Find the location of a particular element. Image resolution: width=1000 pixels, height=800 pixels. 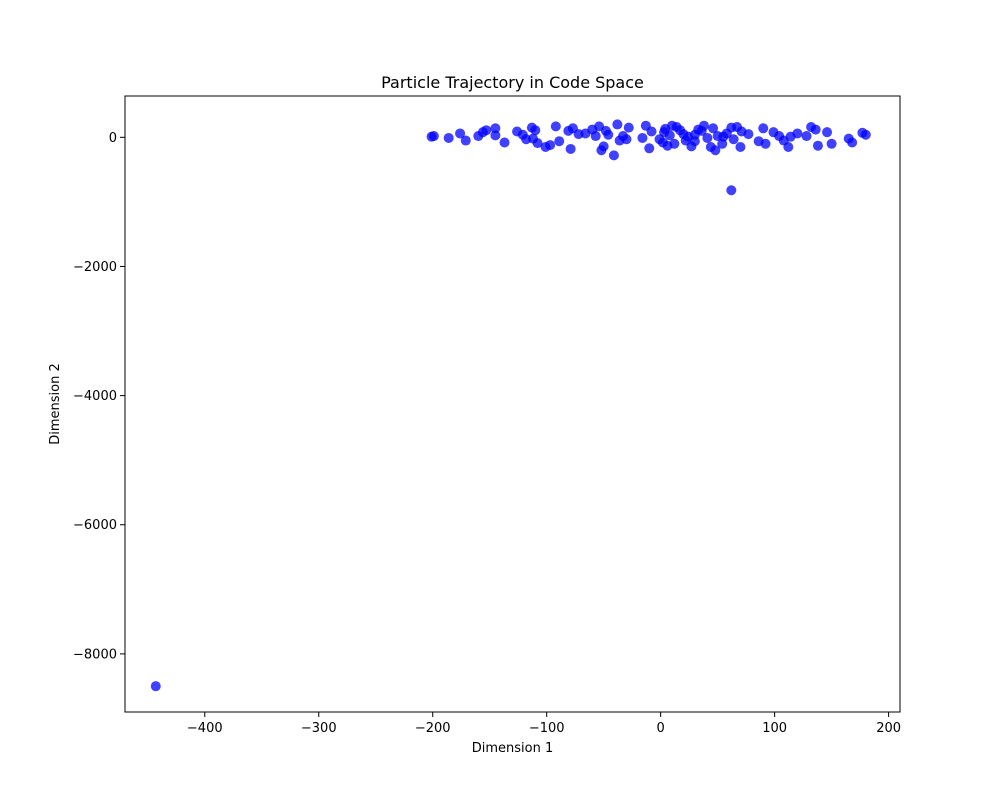

y-axis-label: Dimension 2 is located at coordinates (55, 404).